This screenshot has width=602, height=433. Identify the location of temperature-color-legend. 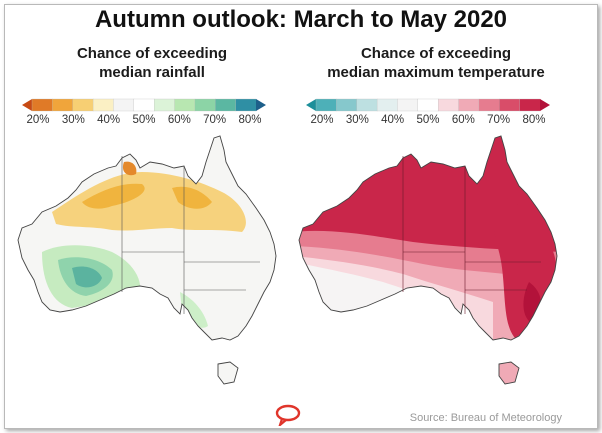
(428, 105).